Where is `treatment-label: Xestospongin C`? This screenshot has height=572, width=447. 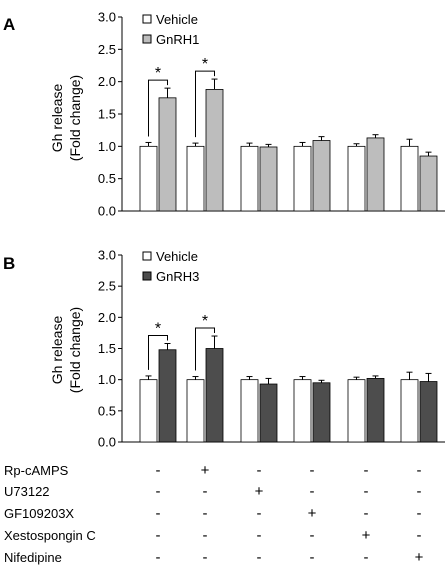
treatment-label: Xestospongin C is located at coordinates (50, 535).